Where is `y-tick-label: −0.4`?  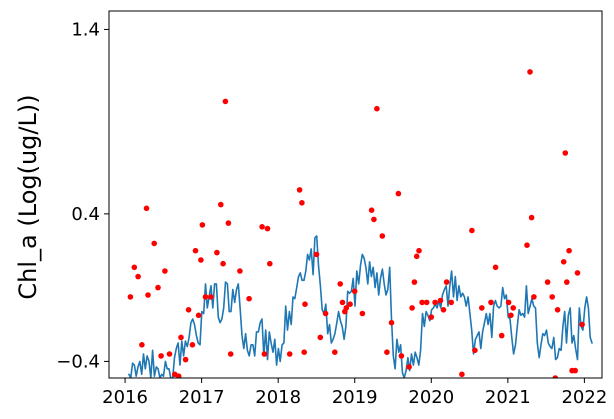 y-tick-label: −0.4 is located at coordinates (78, 361).